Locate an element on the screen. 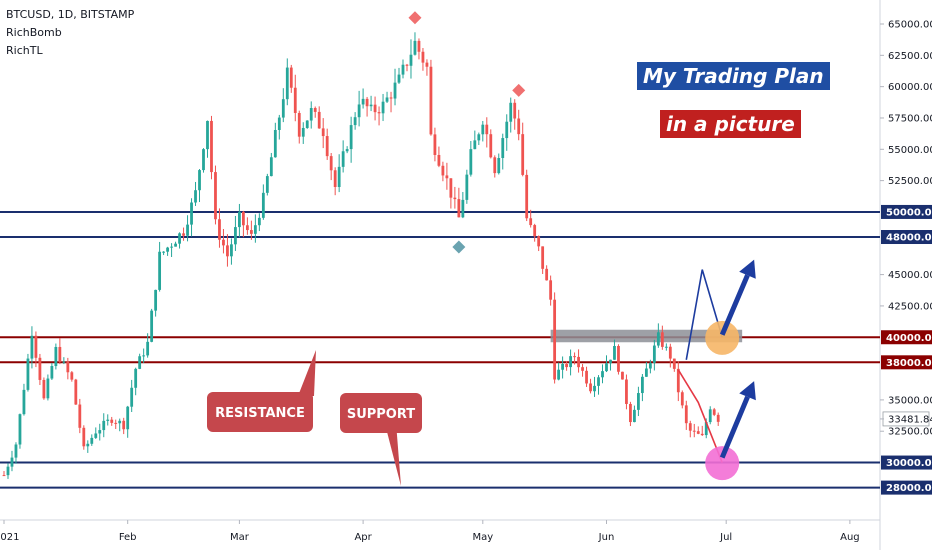 Image resolution: width=932 pixels, height=550 pixels. x-tick-label: May is located at coordinates (482, 537).